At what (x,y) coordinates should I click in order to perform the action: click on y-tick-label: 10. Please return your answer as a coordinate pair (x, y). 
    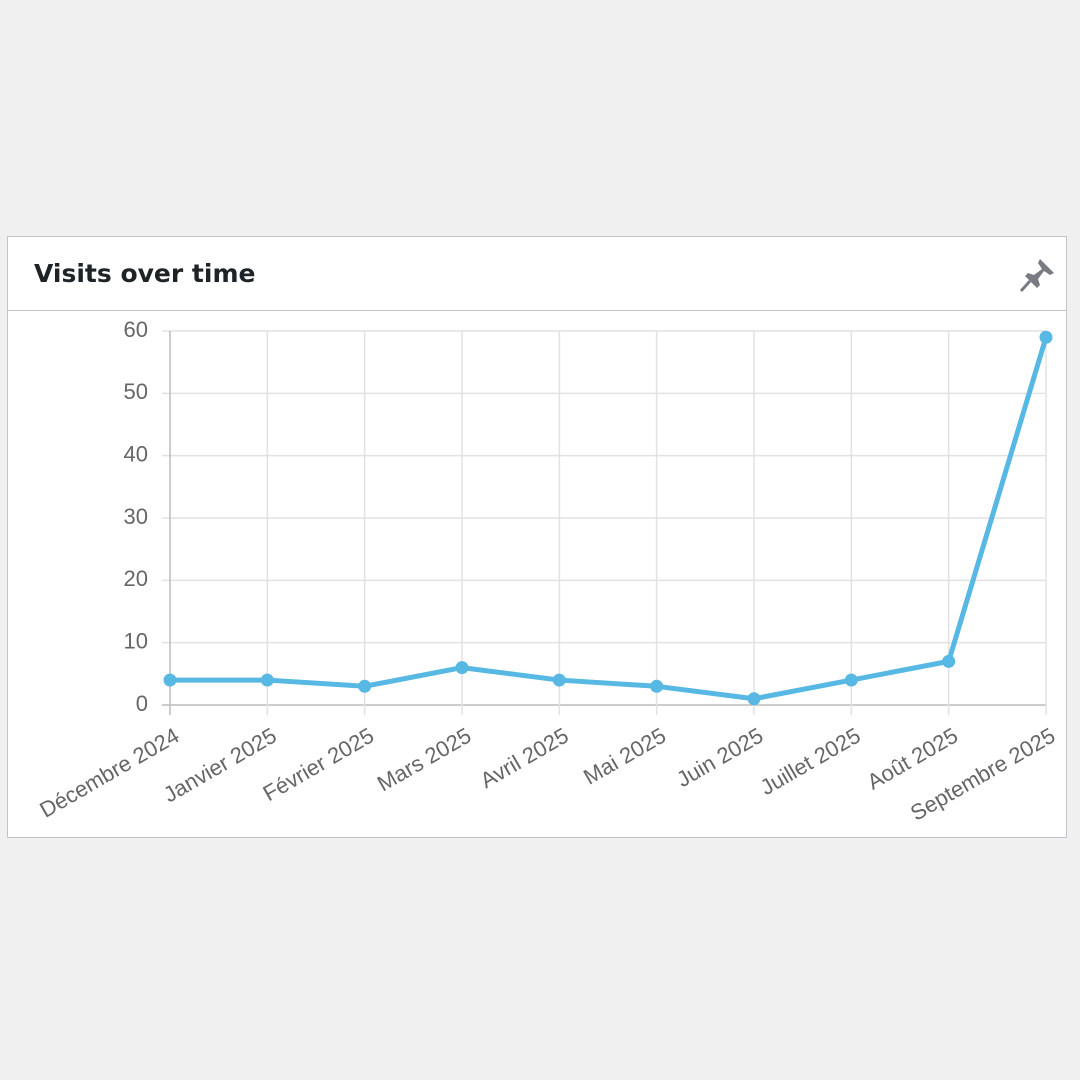
    Looking at the image, I should click on (136, 640).